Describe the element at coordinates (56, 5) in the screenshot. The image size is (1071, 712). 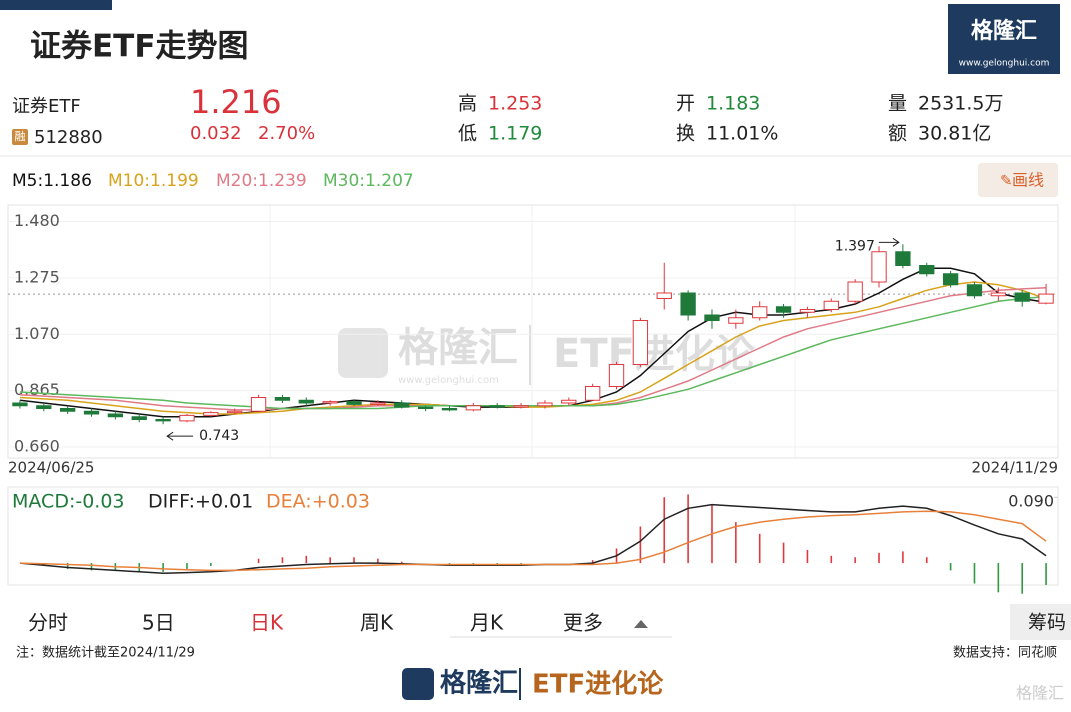
I see `corner-band` at that location.